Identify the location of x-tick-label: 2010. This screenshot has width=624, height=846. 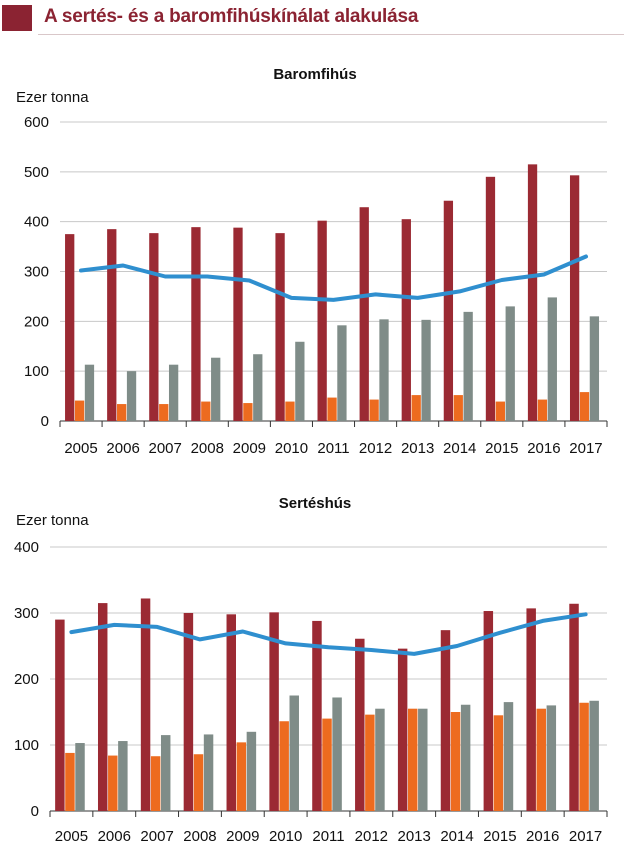
(291, 448).